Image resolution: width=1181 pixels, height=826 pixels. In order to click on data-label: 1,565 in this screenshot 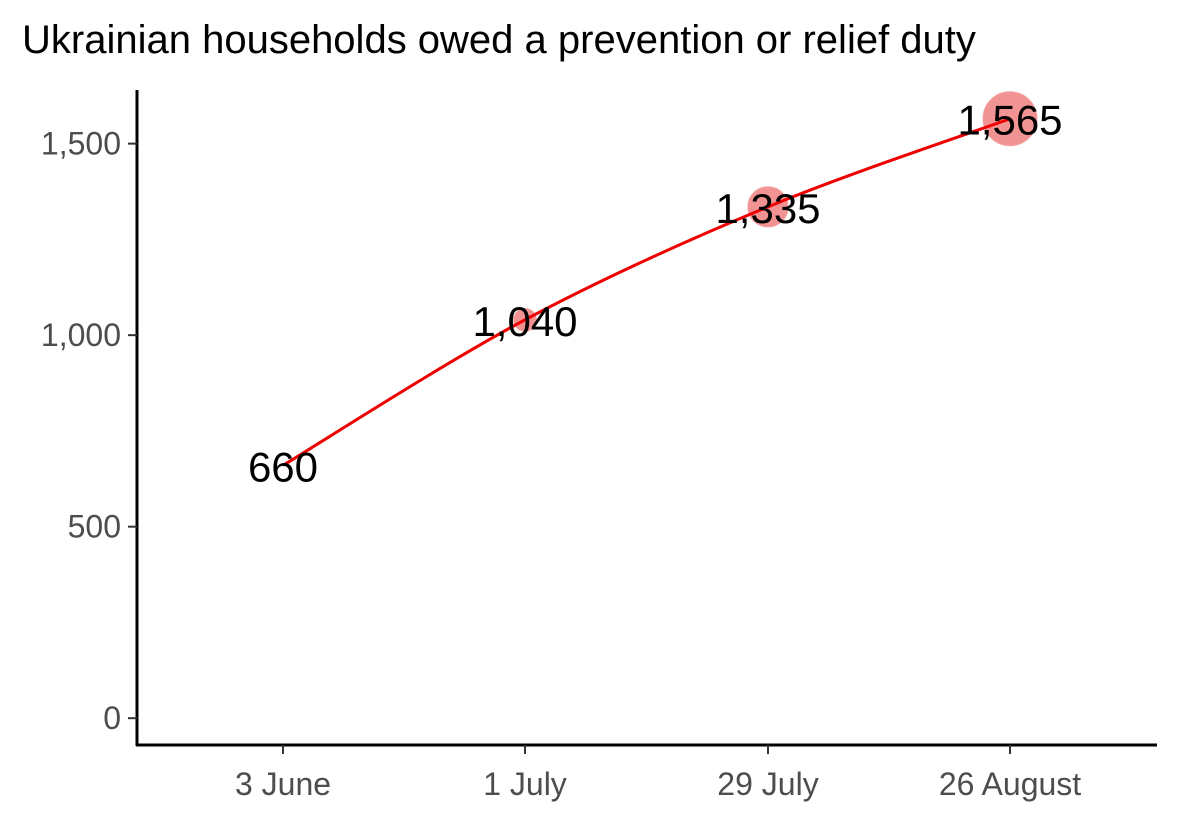, I will do `click(1009, 120)`.